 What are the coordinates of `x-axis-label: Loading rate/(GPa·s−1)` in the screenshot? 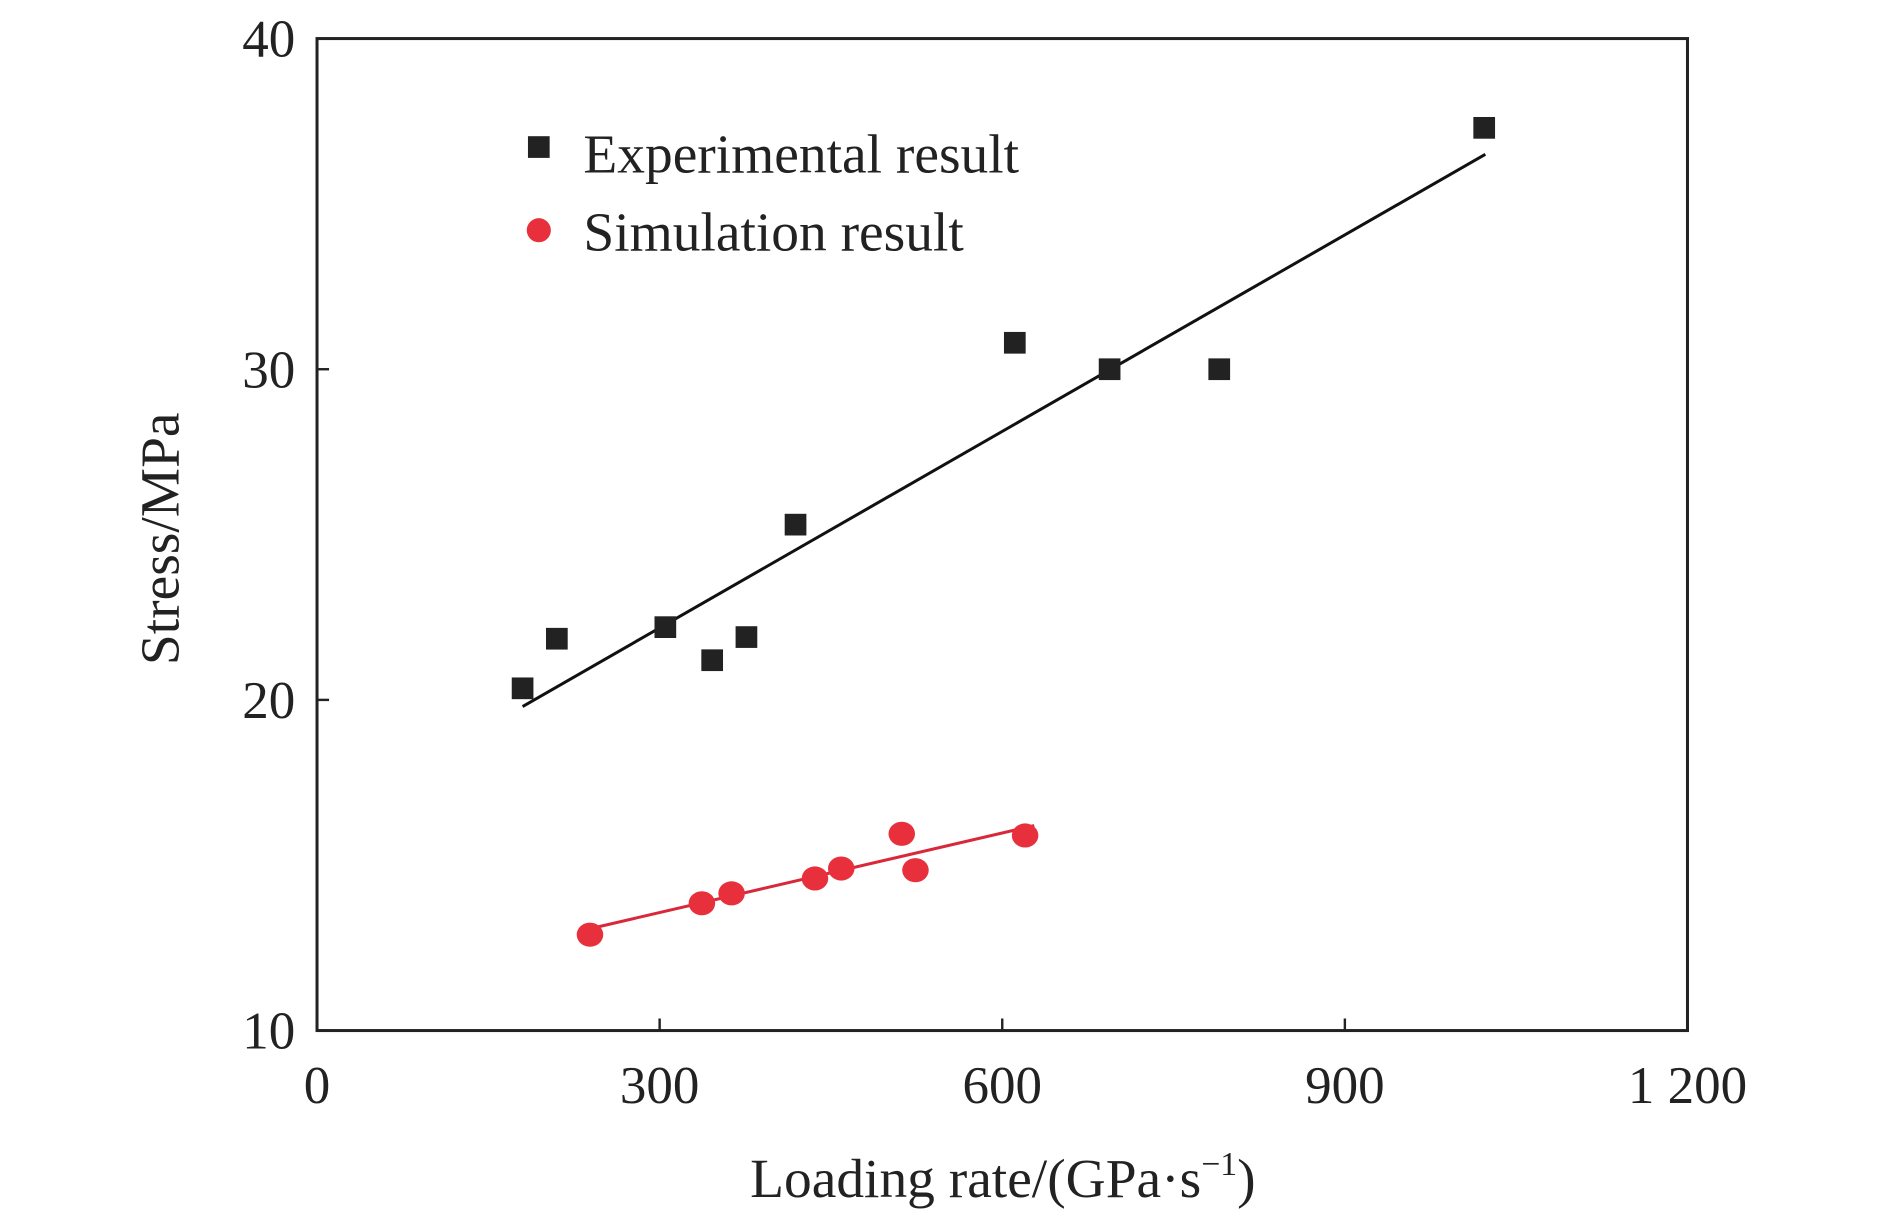 It's located at (1002, 1177).